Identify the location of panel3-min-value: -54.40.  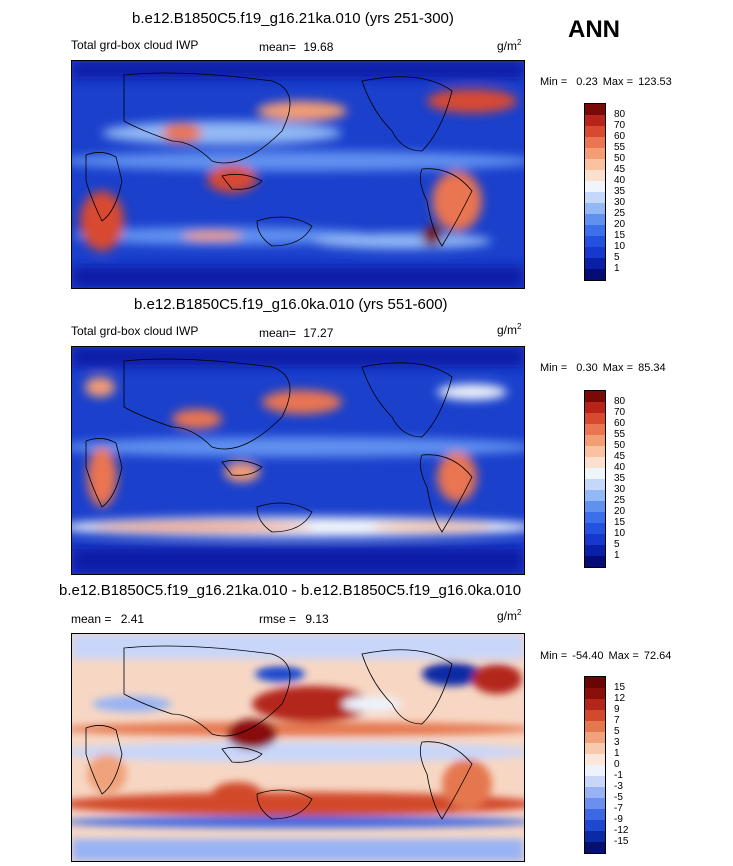
(588, 656).